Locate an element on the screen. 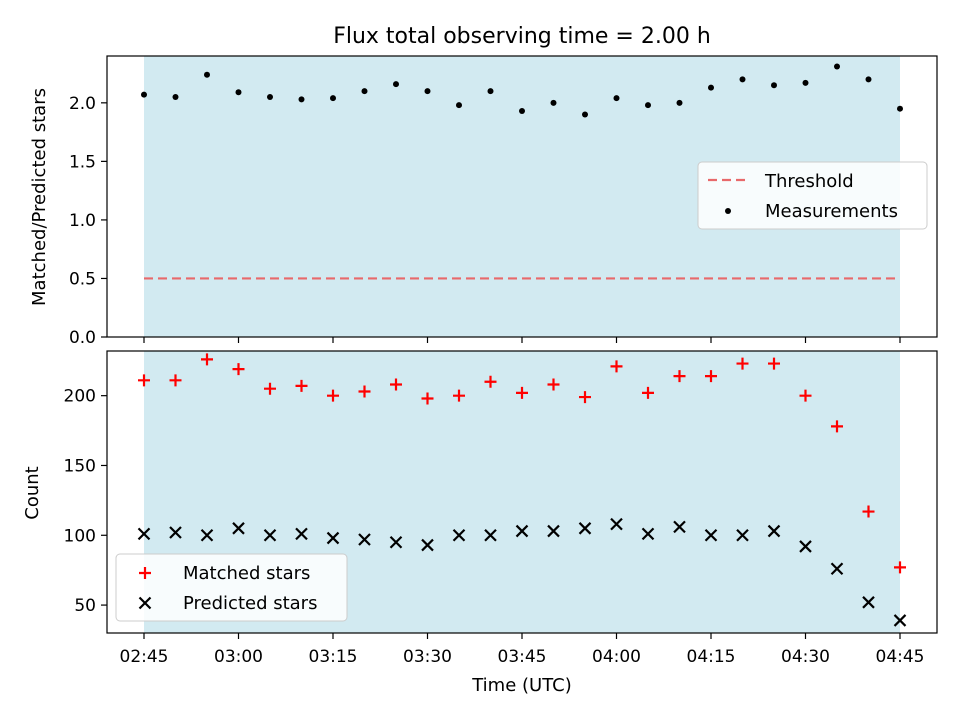  legend-matched-label: Matched stars is located at coordinates (246, 573).